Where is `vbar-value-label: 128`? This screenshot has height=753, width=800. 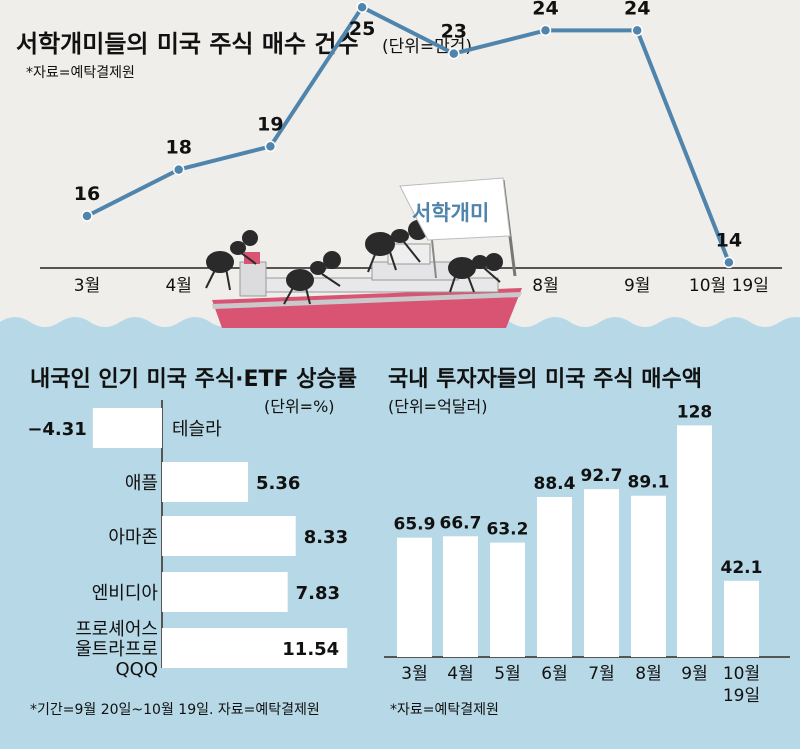
vbar-value-label: 128 is located at coordinates (695, 412).